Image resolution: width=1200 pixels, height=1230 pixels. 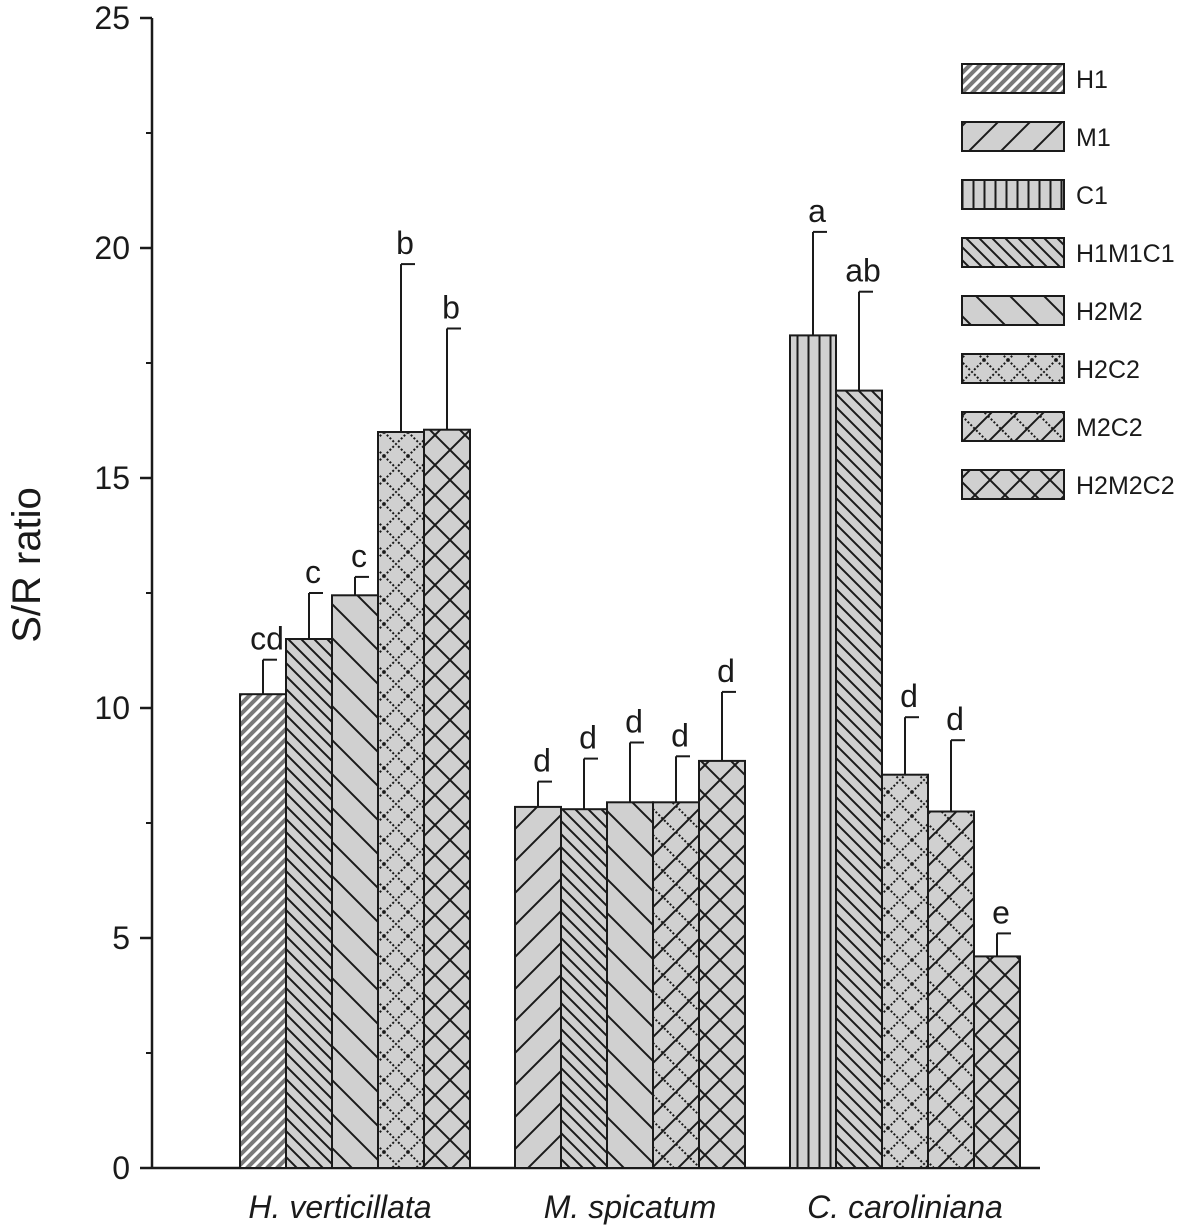 What do you see at coordinates (121, 1168) in the screenshot?
I see `y-tick-label: 0` at bounding box center [121, 1168].